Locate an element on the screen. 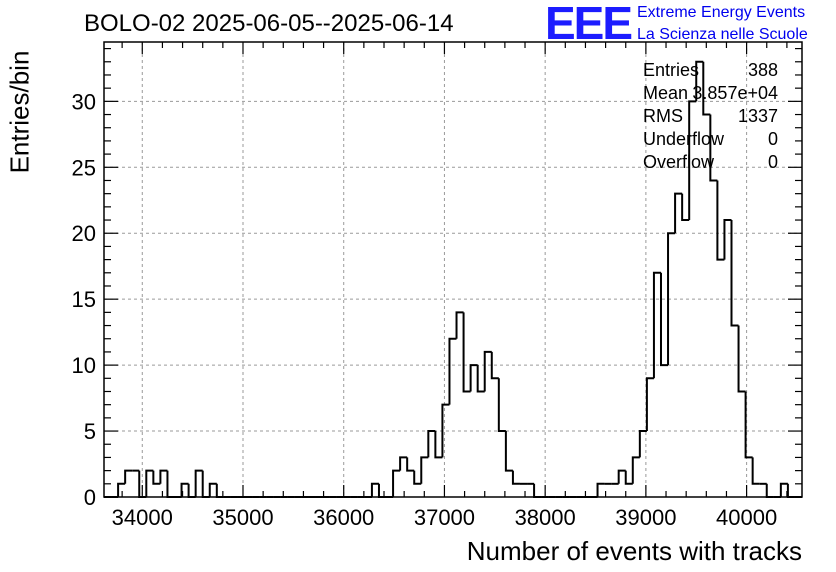 This screenshot has height=572, width=836. stats-overflow-value: 0 is located at coordinates (772, 162).